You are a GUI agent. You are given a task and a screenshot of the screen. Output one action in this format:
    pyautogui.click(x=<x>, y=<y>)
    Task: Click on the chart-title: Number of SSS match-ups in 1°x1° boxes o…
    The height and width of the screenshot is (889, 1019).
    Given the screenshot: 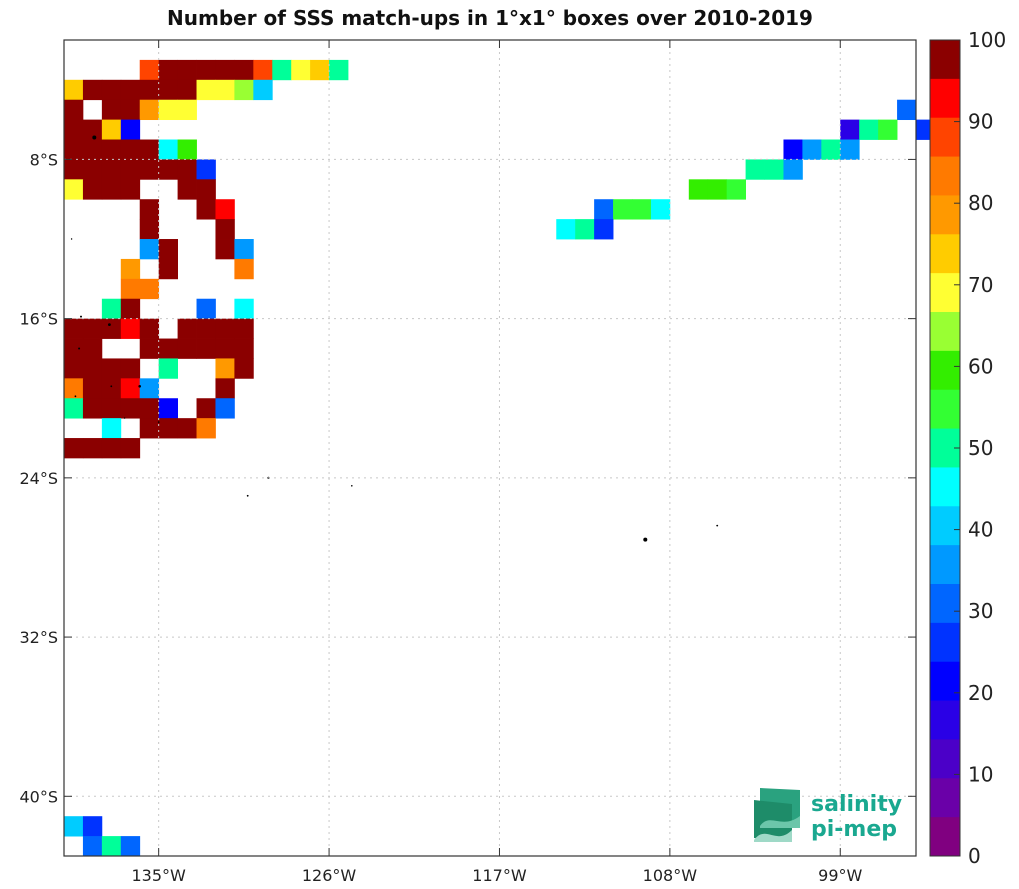 What is the action you would take?
    pyautogui.click(x=490, y=18)
    